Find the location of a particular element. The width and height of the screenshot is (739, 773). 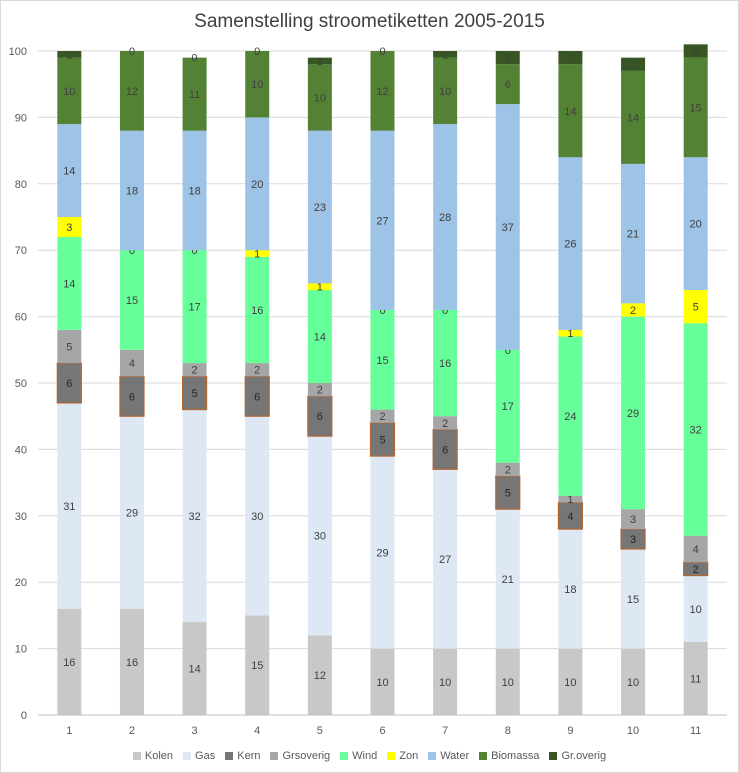

x-tick-label: 6 is located at coordinates (382, 731).